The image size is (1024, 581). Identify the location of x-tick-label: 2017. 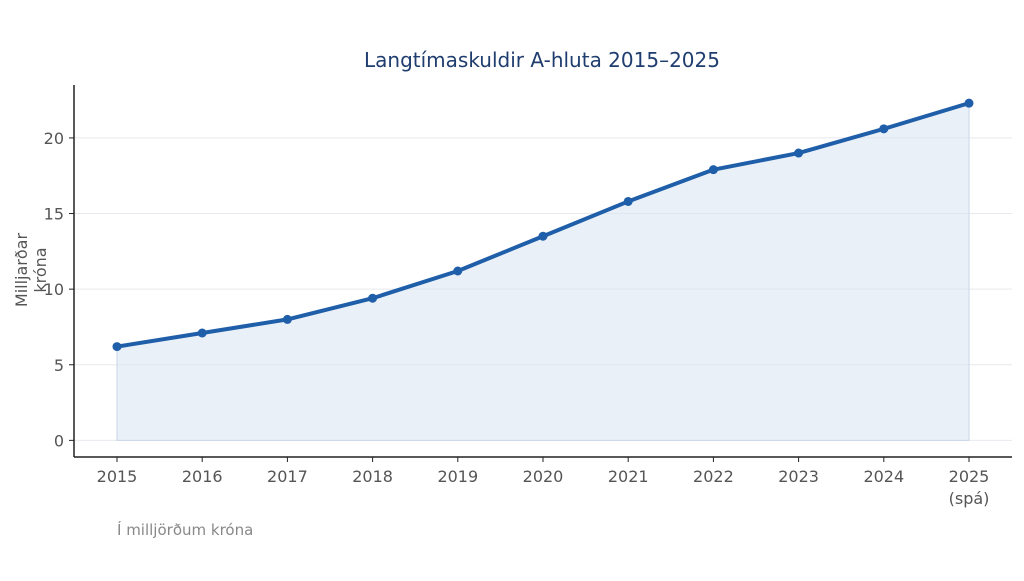
(287, 476).